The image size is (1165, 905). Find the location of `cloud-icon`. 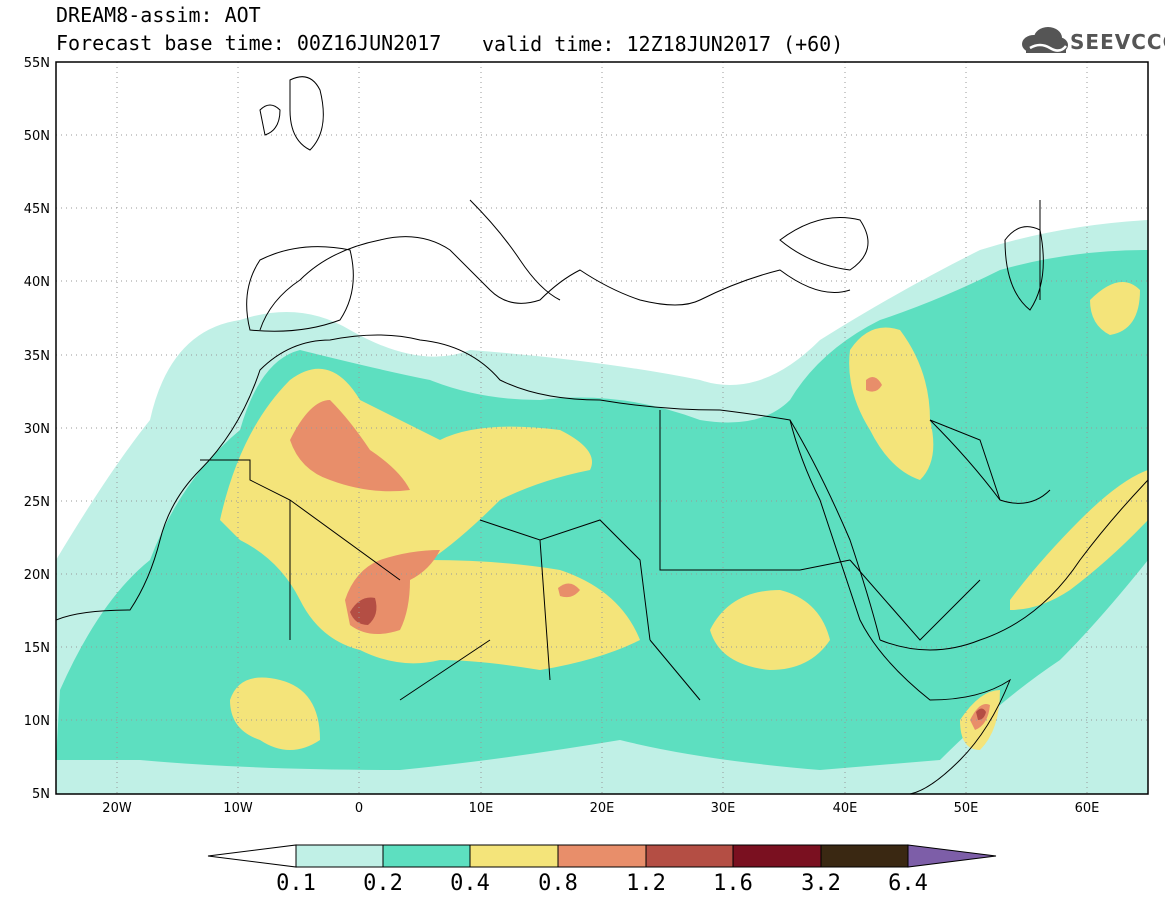

cloud-icon is located at coordinates (1045, 40).